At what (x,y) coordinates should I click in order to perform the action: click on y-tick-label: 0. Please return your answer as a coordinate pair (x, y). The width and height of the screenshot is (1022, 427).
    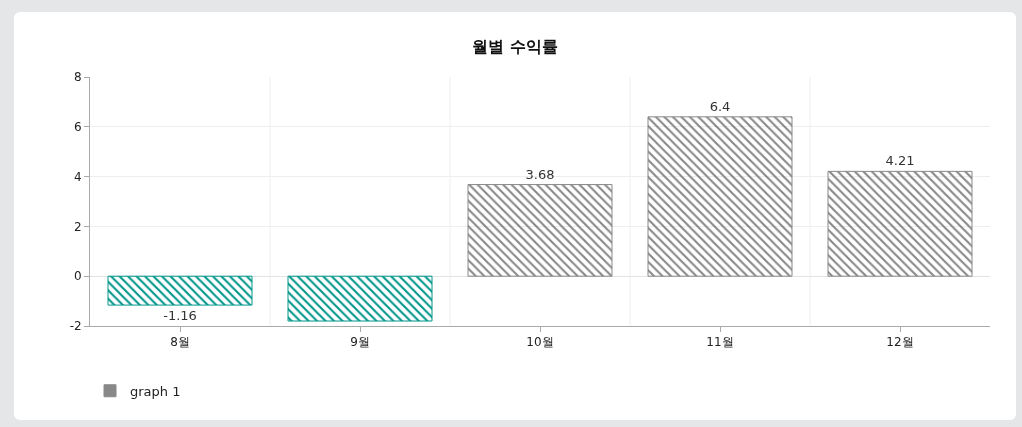
    Looking at the image, I should click on (77, 276).